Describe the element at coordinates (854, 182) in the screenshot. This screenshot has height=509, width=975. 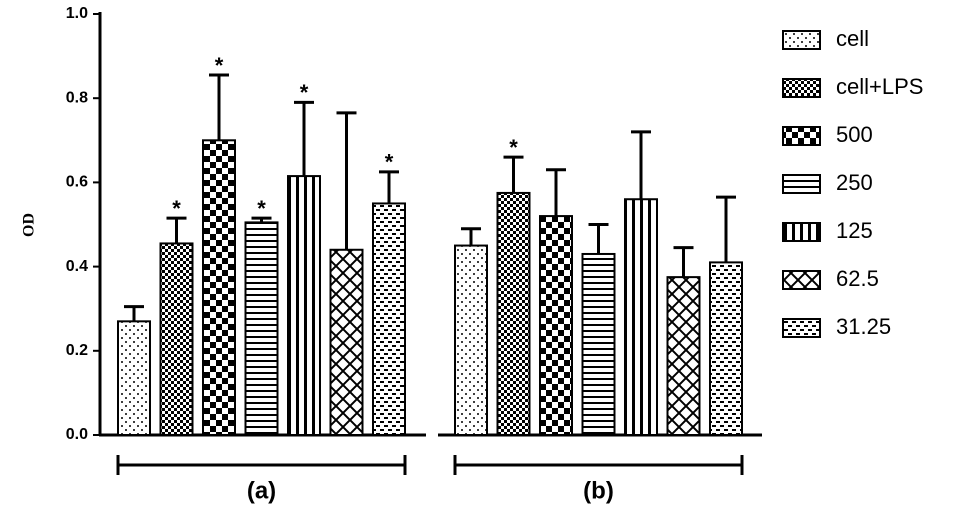
I see `legend-label: 250` at that location.